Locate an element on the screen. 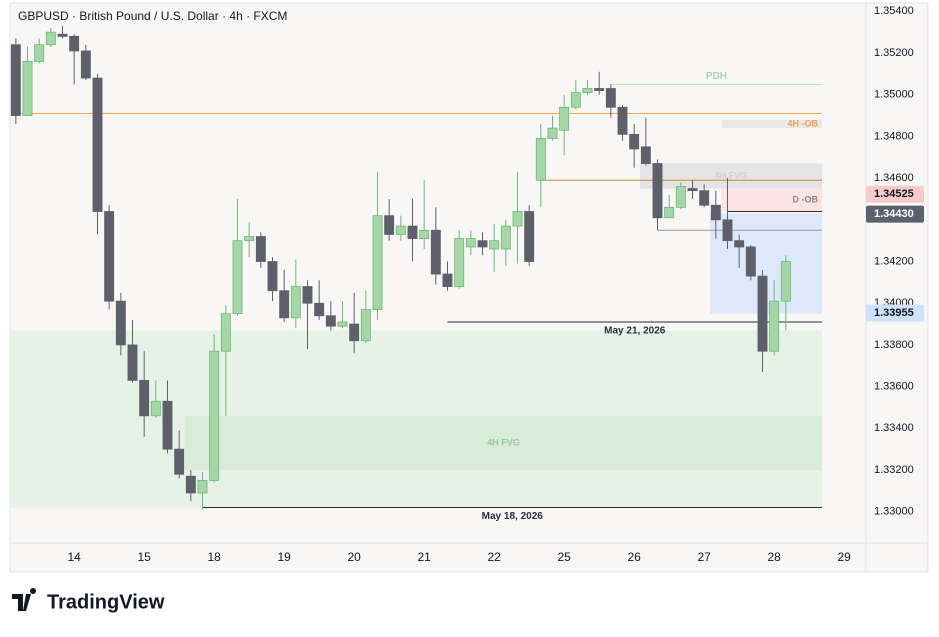 The height and width of the screenshot is (637, 939). x-tick-label: 18 is located at coordinates (214, 557).